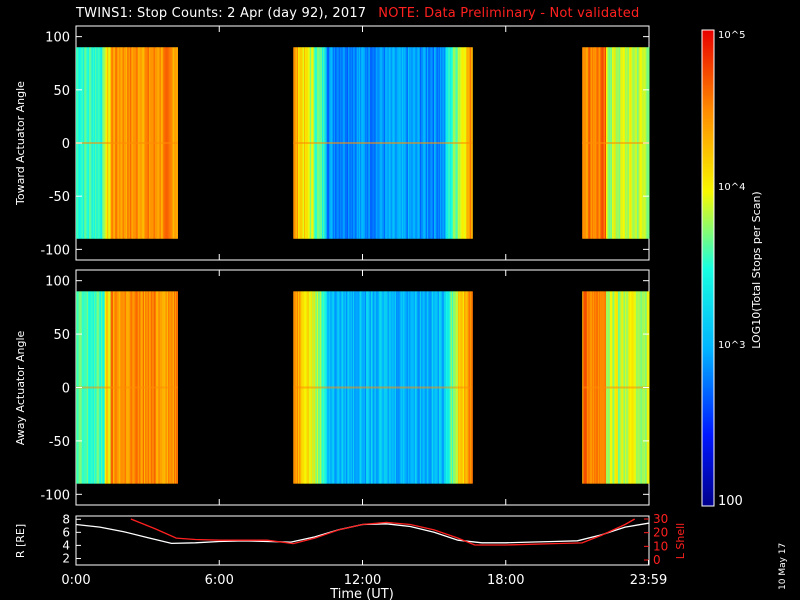 The width and height of the screenshot is (800, 600). Describe the element at coordinates (708, 268) in the screenshot. I see `colorbar` at that location.